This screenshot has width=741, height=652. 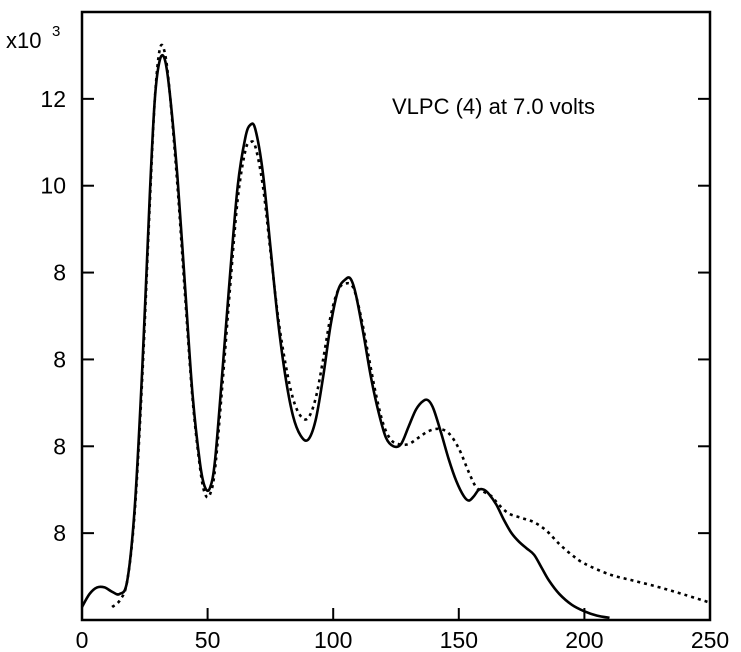 What do you see at coordinates (23, 40) in the screenshot?
I see `y-multiplier-base: x10` at bounding box center [23, 40].